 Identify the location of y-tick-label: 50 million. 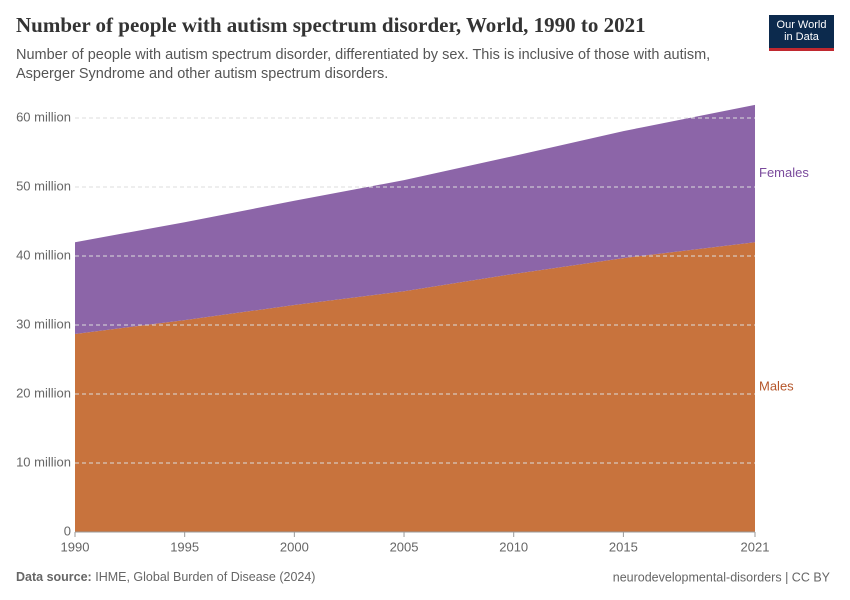
(43, 185).